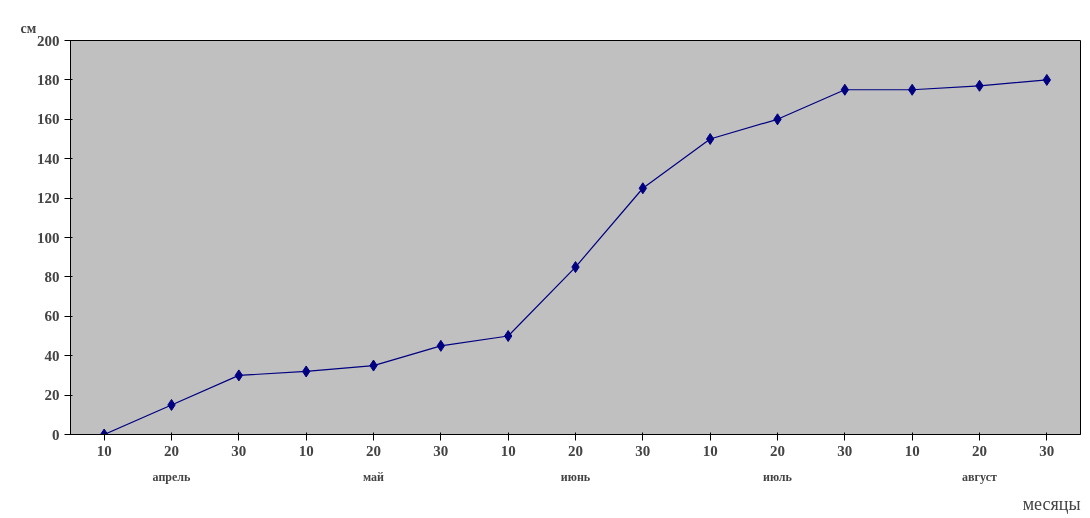  I want to click on y-tick-label: 200, so click(48, 40).